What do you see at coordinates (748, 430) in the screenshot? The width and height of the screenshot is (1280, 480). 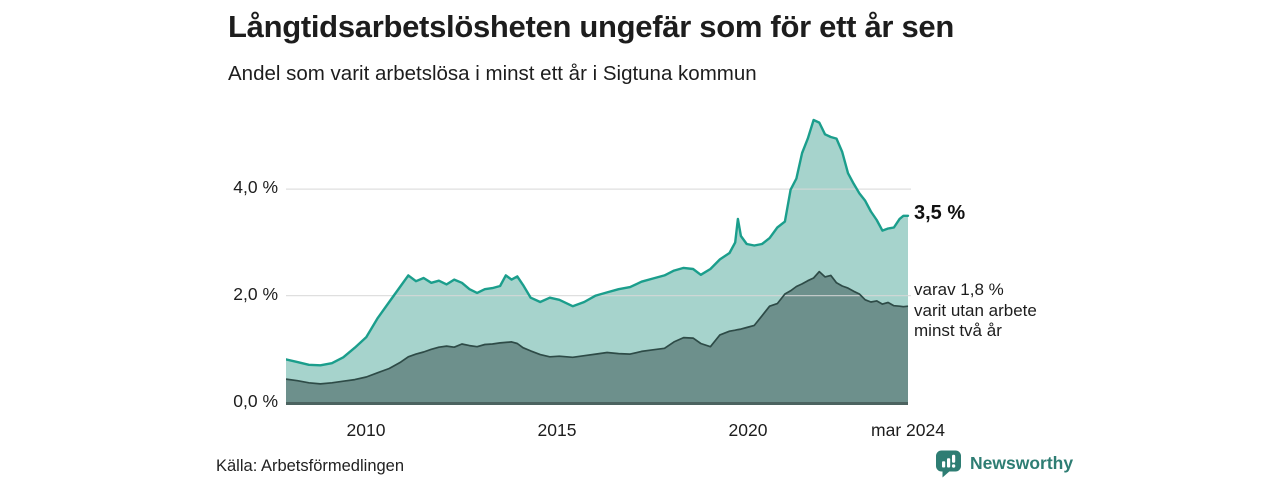 I see `x-axis-tick-2020: 2020` at bounding box center [748, 430].